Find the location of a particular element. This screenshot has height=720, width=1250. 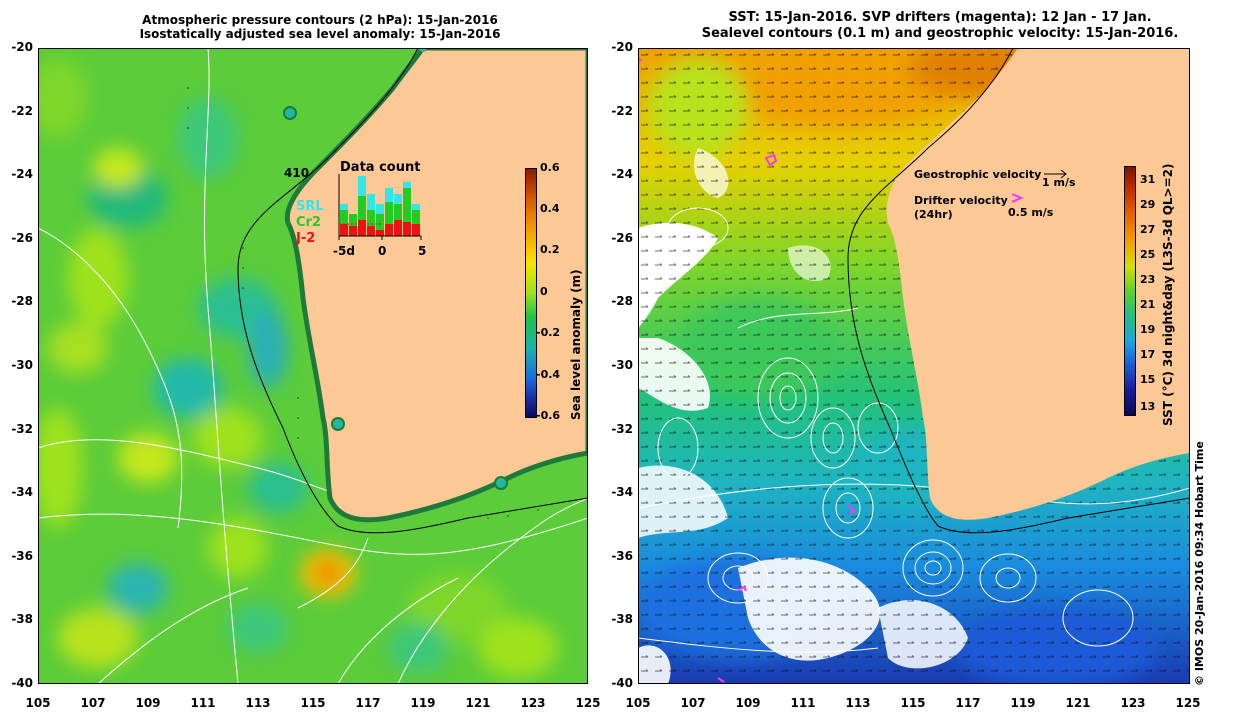

data-count-inset: 410 Data count SRL Cr2 J-2 -5d 0 is located at coordinates (358, 208).